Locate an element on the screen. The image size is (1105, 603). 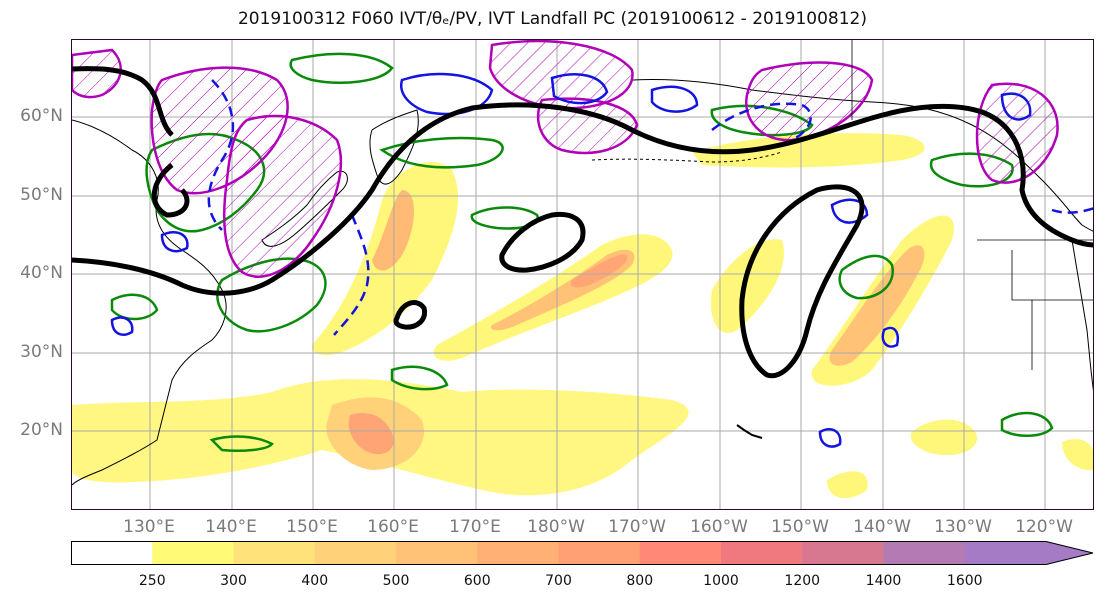
lon-label: 140°W is located at coordinates (882, 527).